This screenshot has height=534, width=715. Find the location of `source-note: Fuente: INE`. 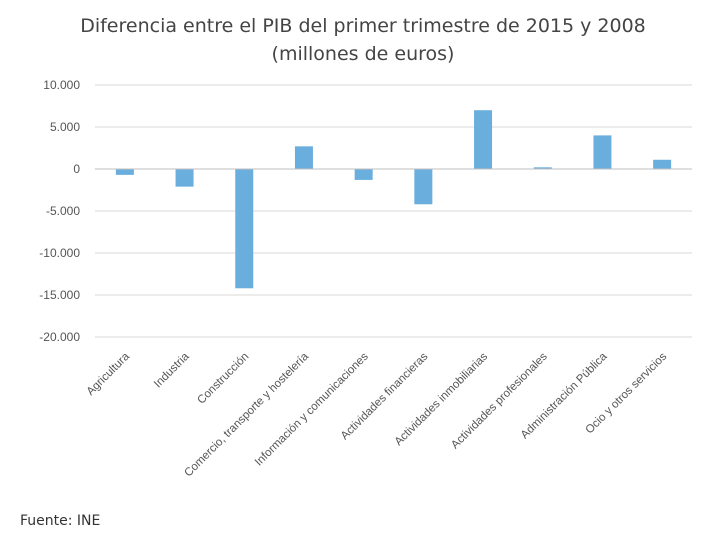

source-note: Fuente: INE is located at coordinates (60, 521).